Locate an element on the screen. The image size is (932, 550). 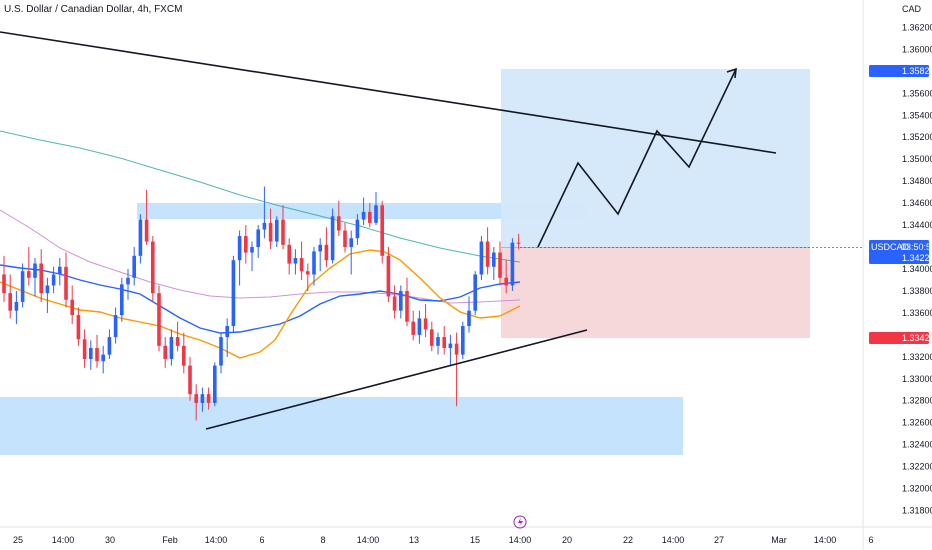
time-tick-label: 15 is located at coordinates (475, 540).